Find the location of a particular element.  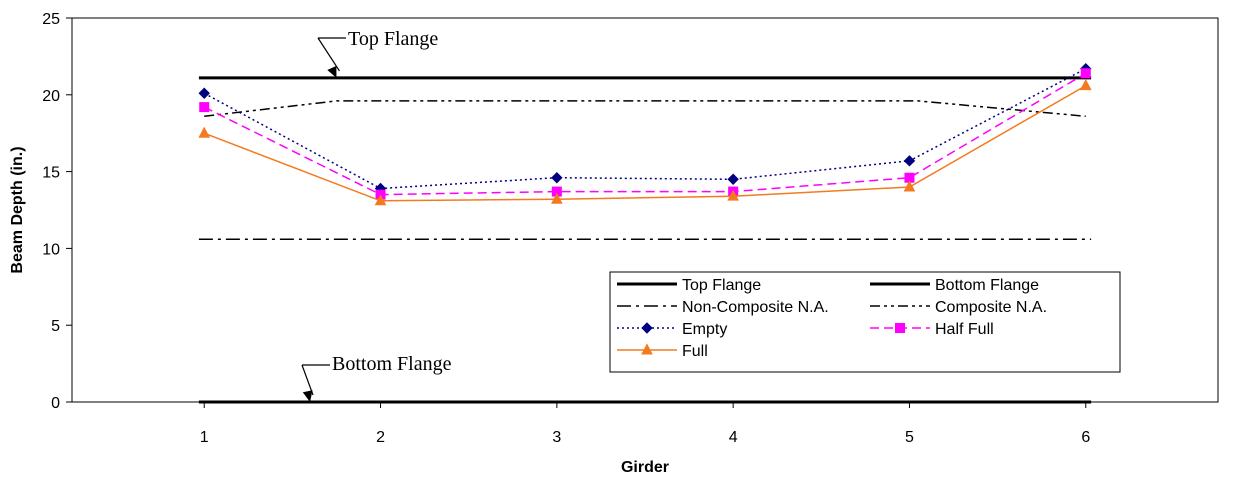

legend-item-non-composite-n-a: Non-Composite N.A. is located at coordinates (723, 307).